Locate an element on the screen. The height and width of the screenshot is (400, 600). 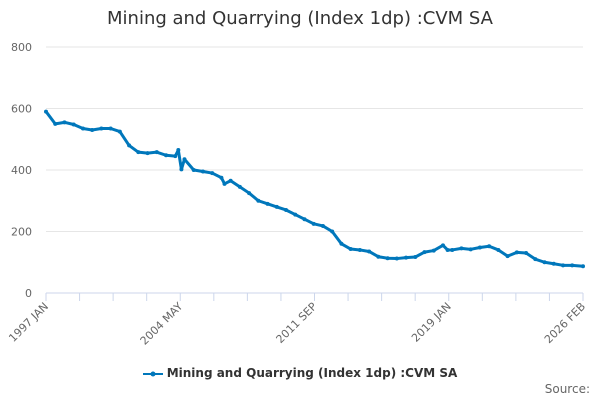
x-tick-label: 2019 JAN is located at coordinates (431, 322).